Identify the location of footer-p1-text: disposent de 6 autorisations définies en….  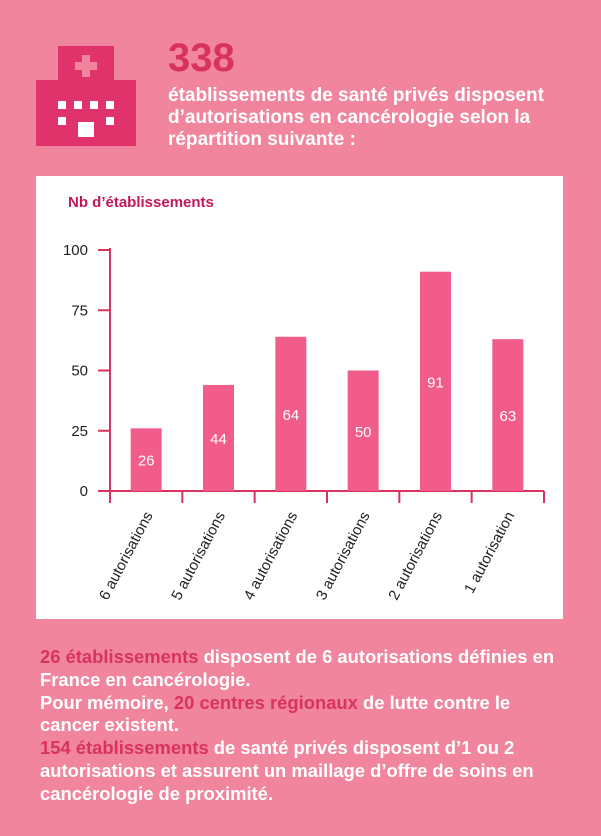
(297, 668).